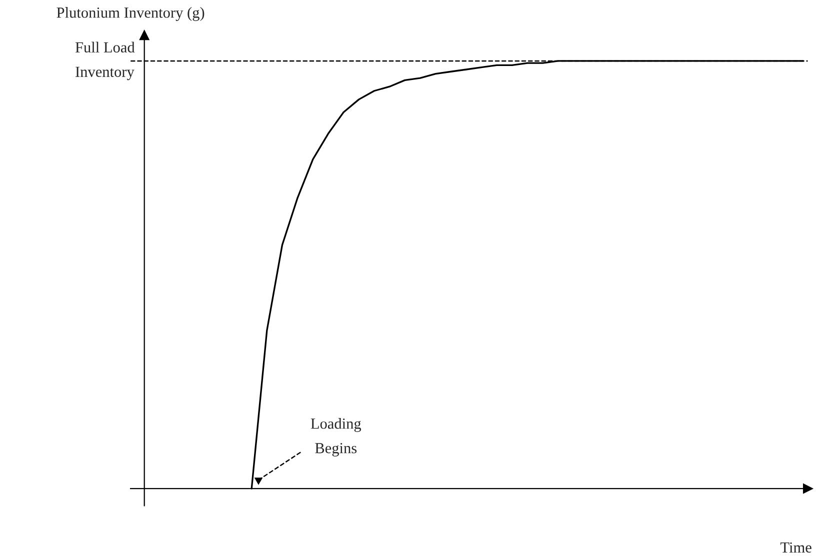 The width and height of the screenshot is (816, 560). What do you see at coordinates (130, 14) in the screenshot?
I see `y-axis-title: Plutonium Inventory (g)` at bounding box center [130, 14].